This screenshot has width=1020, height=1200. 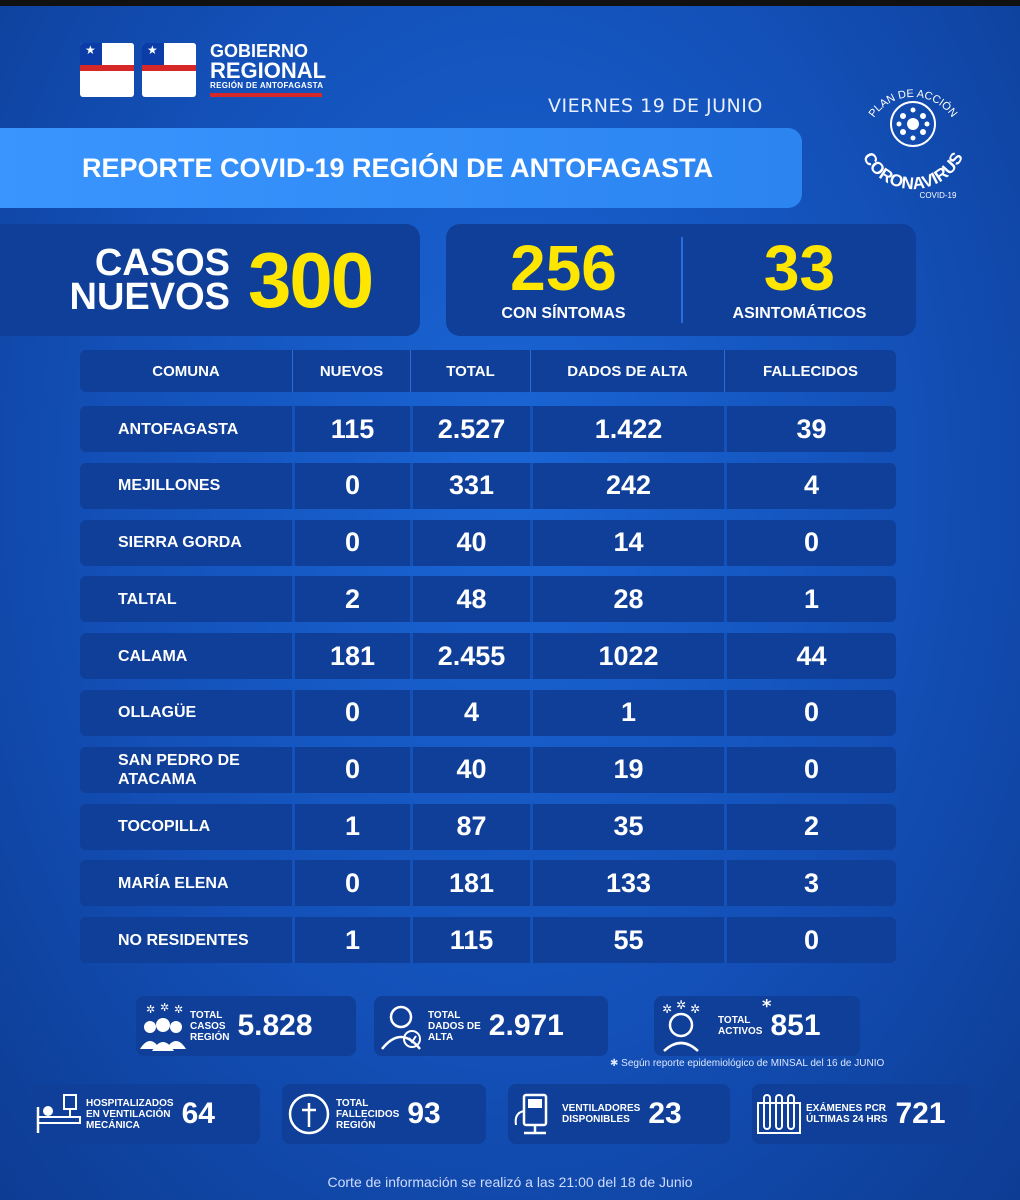 I want to click on total-casos-region-box: ✲ ✲ ✲ TOTAL CASOS REGIÓN 5.828, so click(x=246, y=1026).